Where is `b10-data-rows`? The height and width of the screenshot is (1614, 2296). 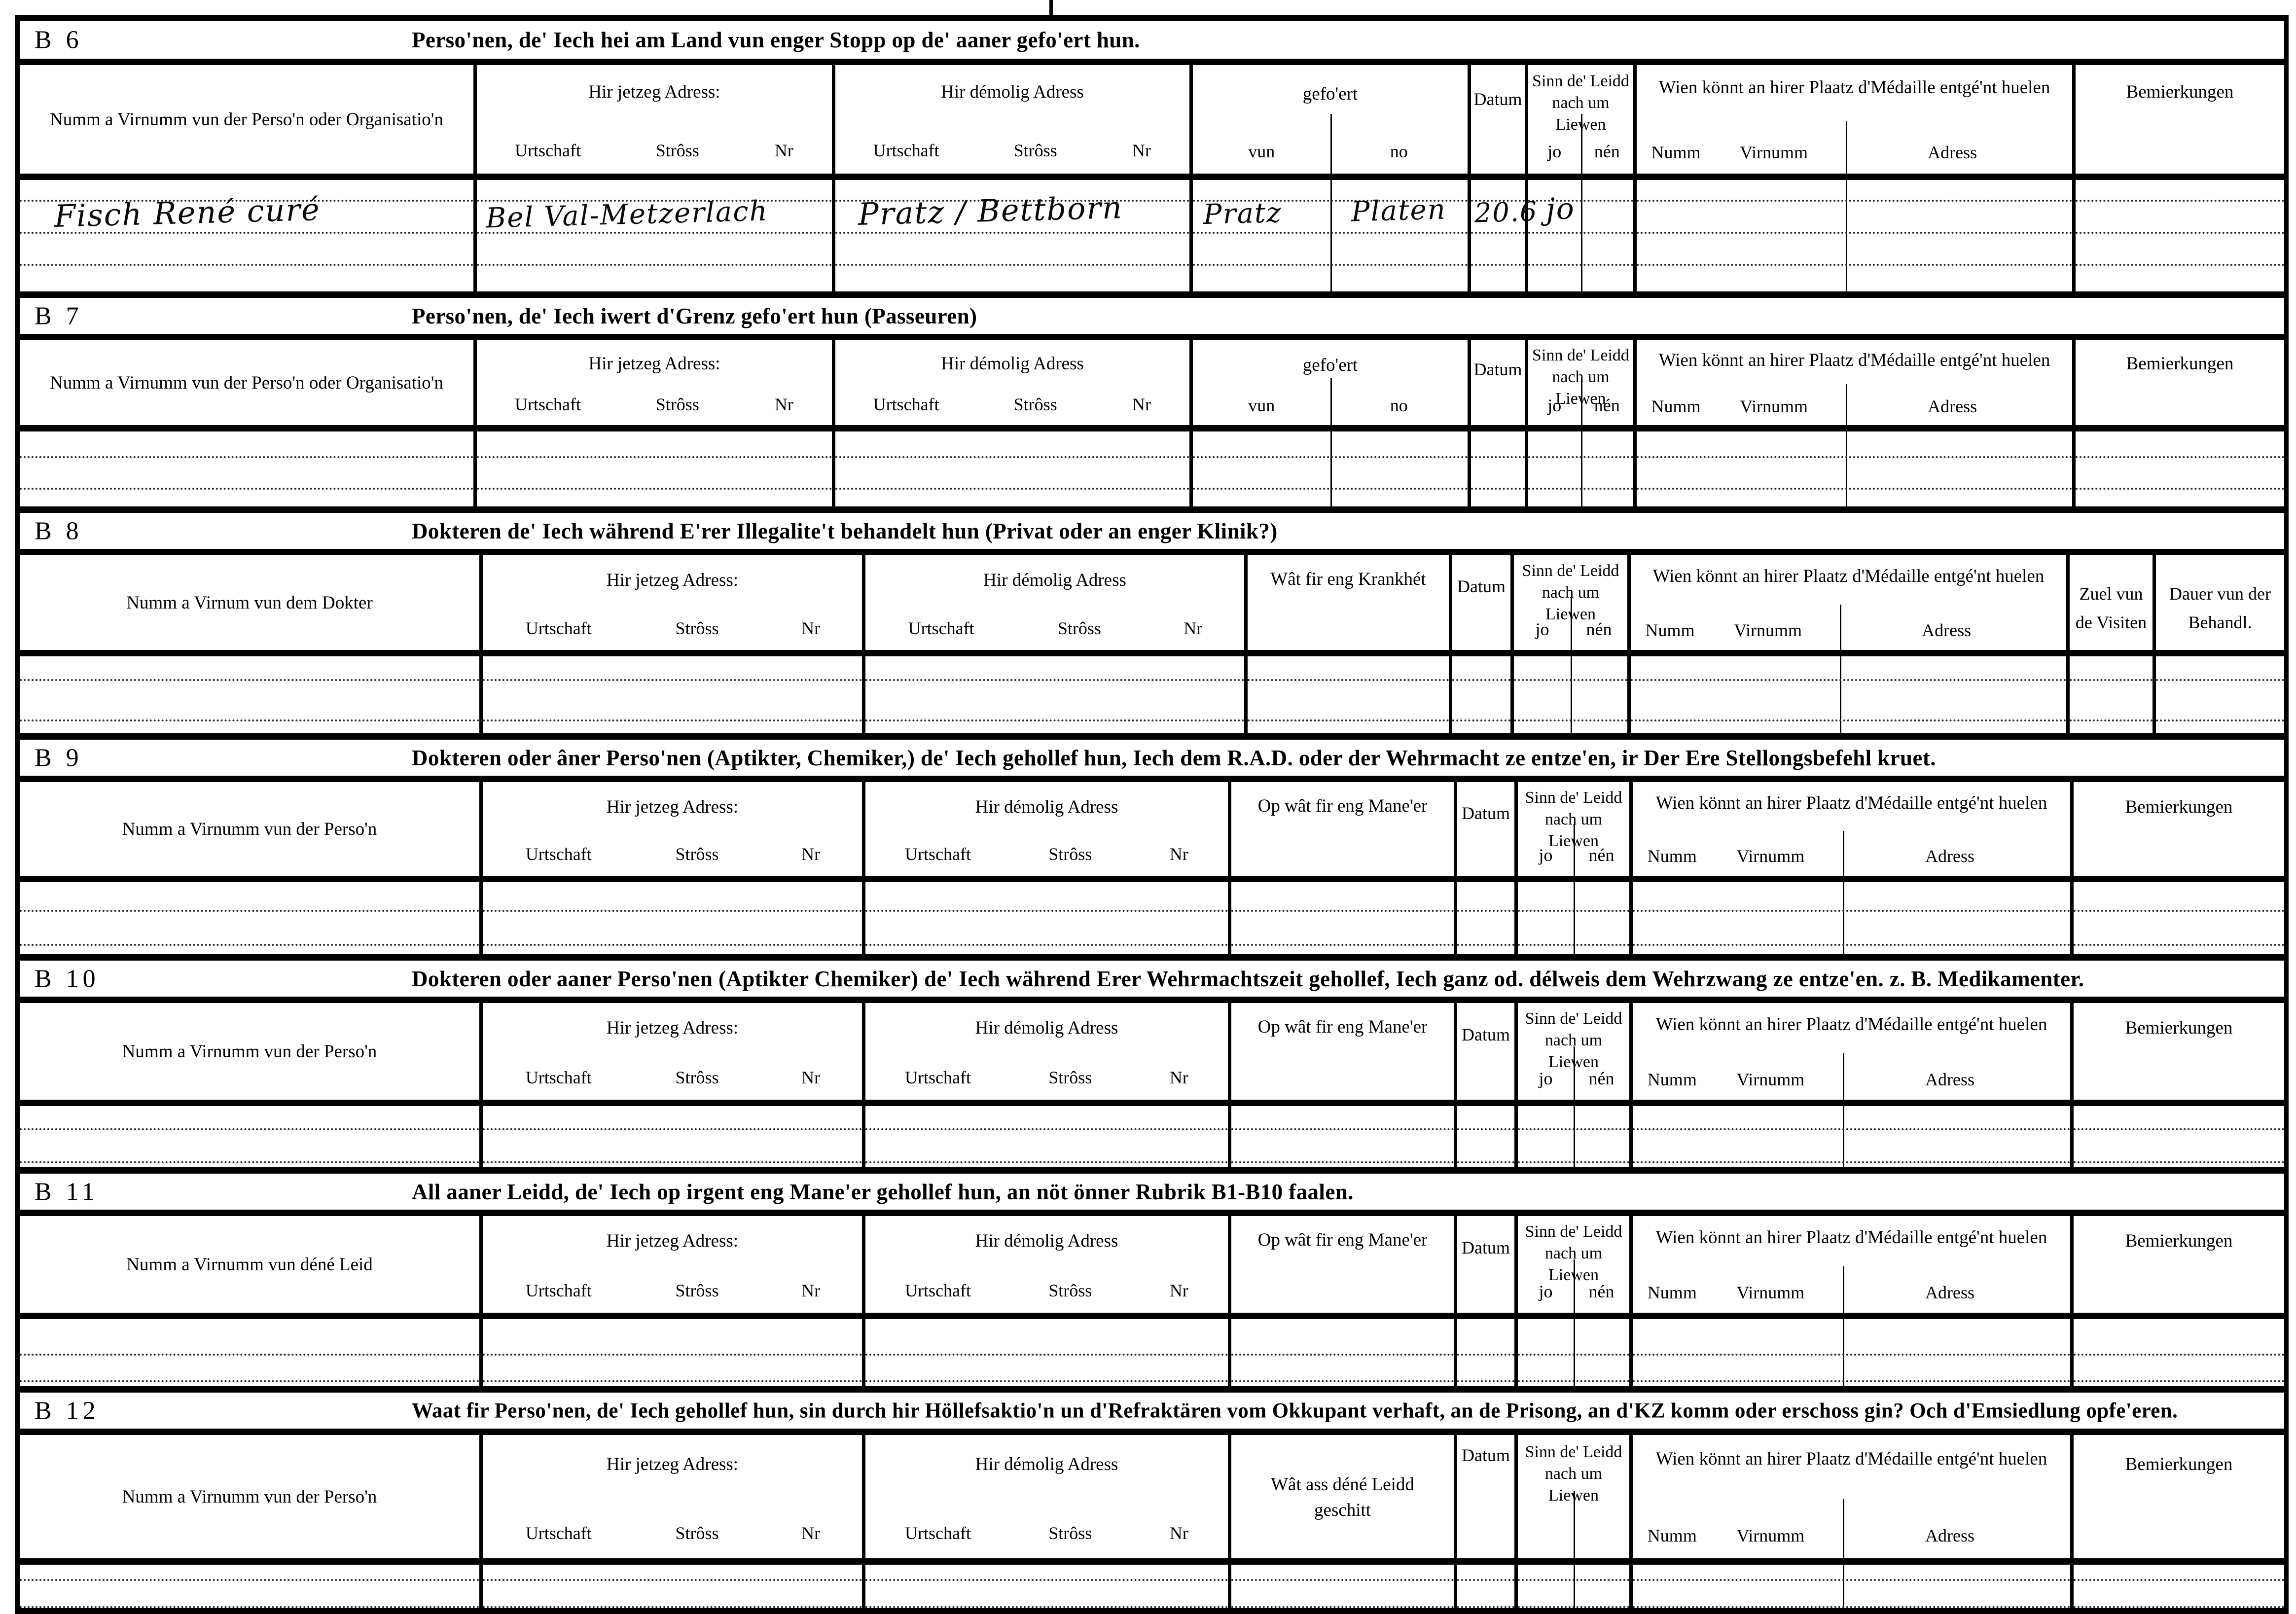
b10-data-rows is located at coordinates (1152, 1137).